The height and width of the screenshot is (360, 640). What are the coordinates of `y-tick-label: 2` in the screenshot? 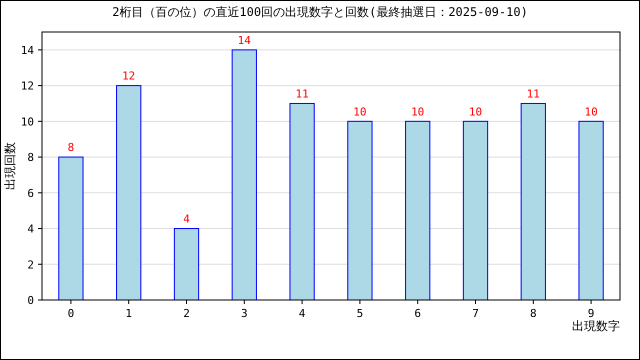 It's located at (30, 265).